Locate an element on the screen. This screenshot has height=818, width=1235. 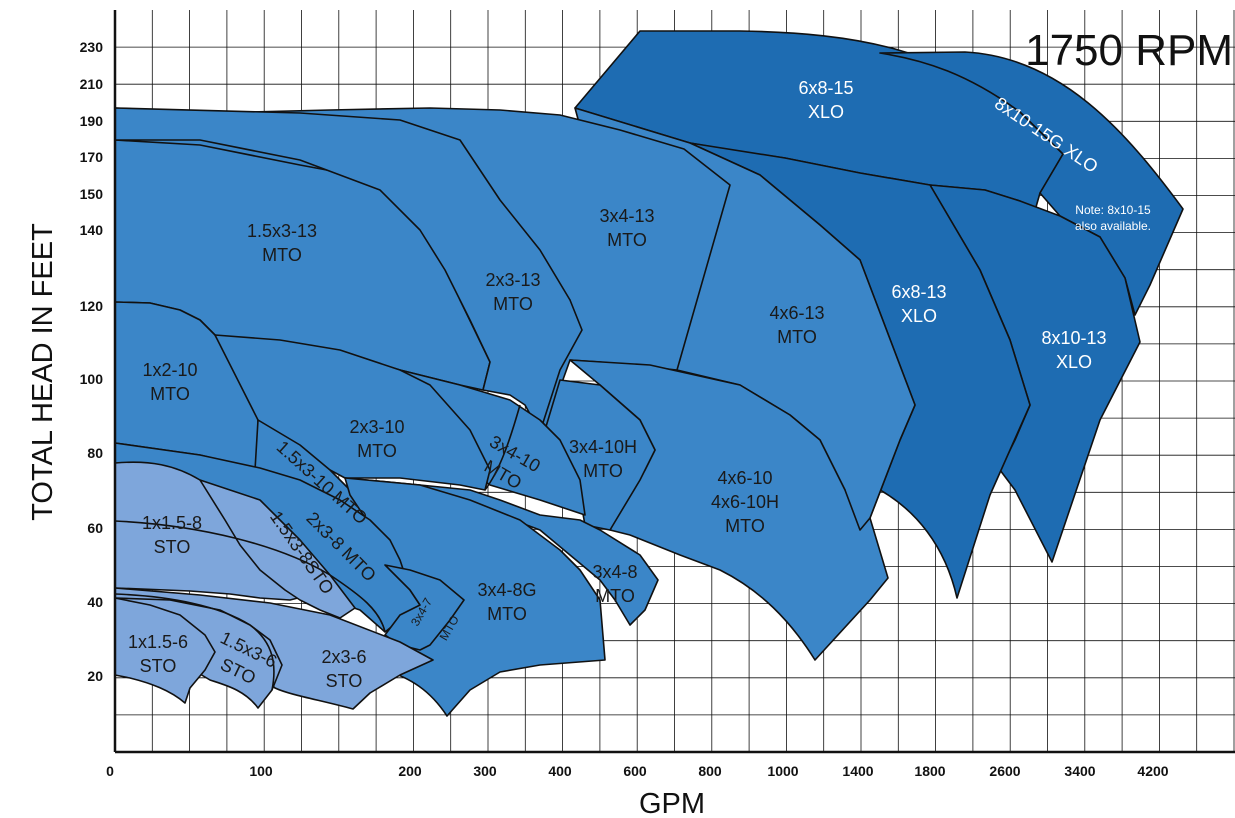
x-tick-label: 400 is located at coordinates (560, 771).